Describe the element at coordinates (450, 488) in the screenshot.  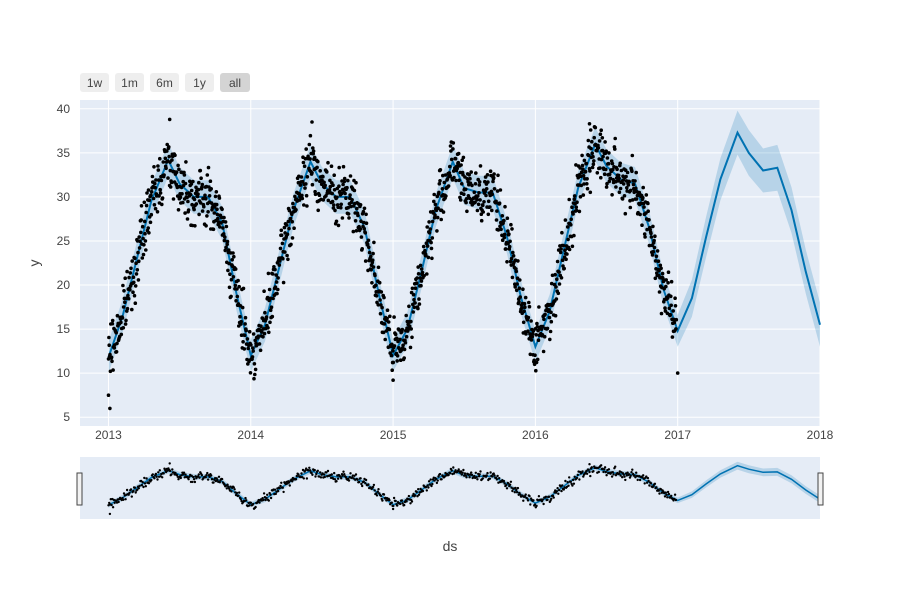
I see `range-slider` at that location.